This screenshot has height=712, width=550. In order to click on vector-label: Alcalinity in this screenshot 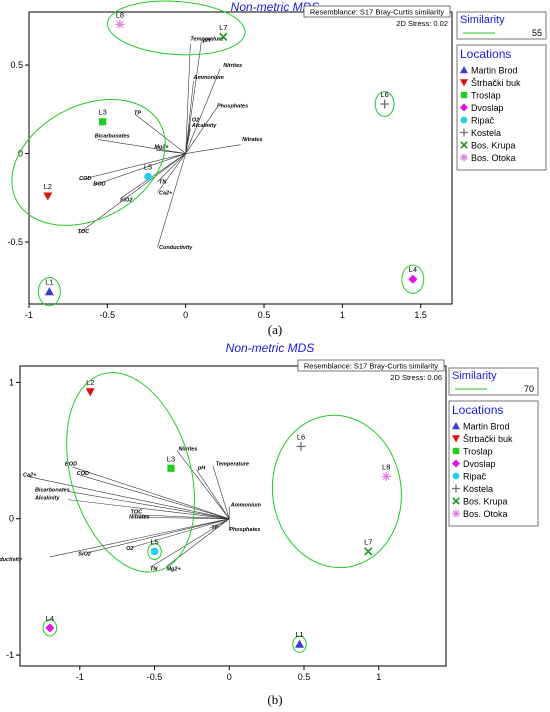, I will do `click(47, 499)`.